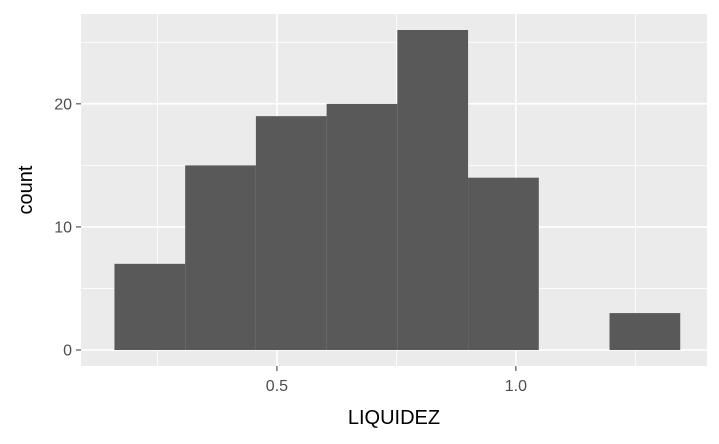 The width and height of the screenshot is (719, 444). What do you see at coordinates (26, 189) in the screenshot?
I see `y-axis-title: count` at bounding box center [26, 189].